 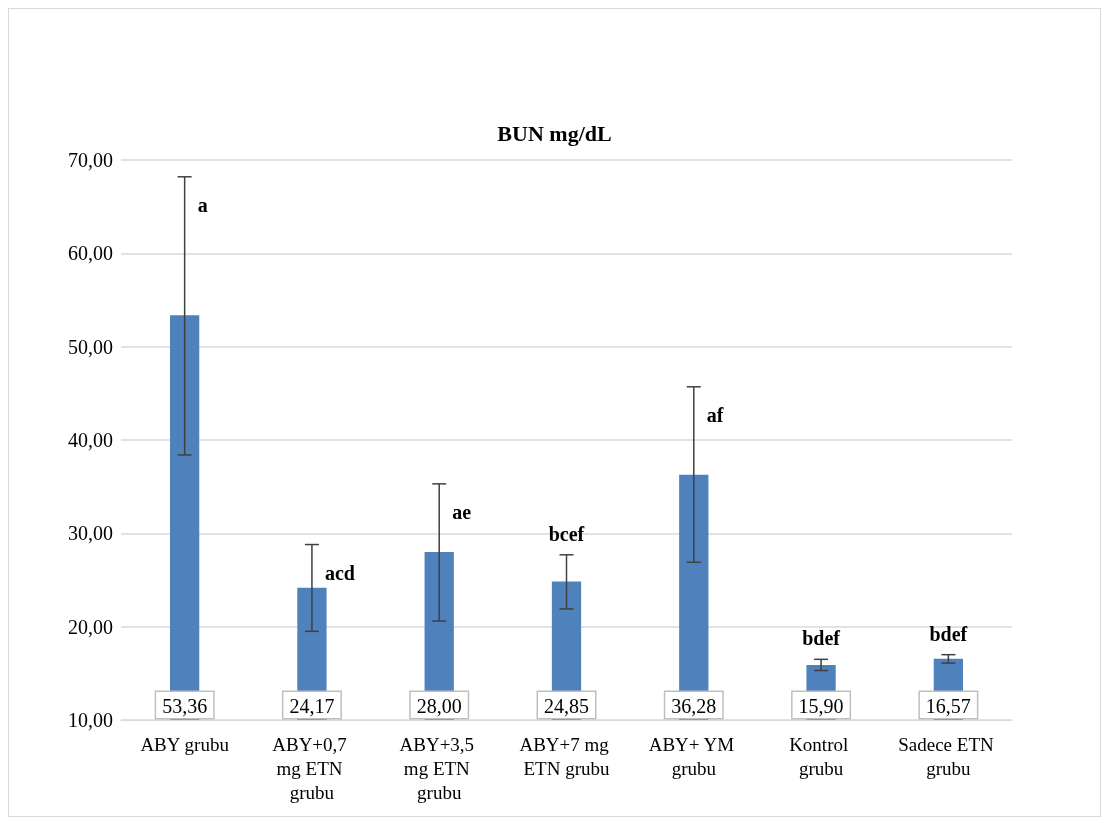 I want to click on x-tick-label: ABY+0,7 mg ETN grubu, so click(x=312, y=768).